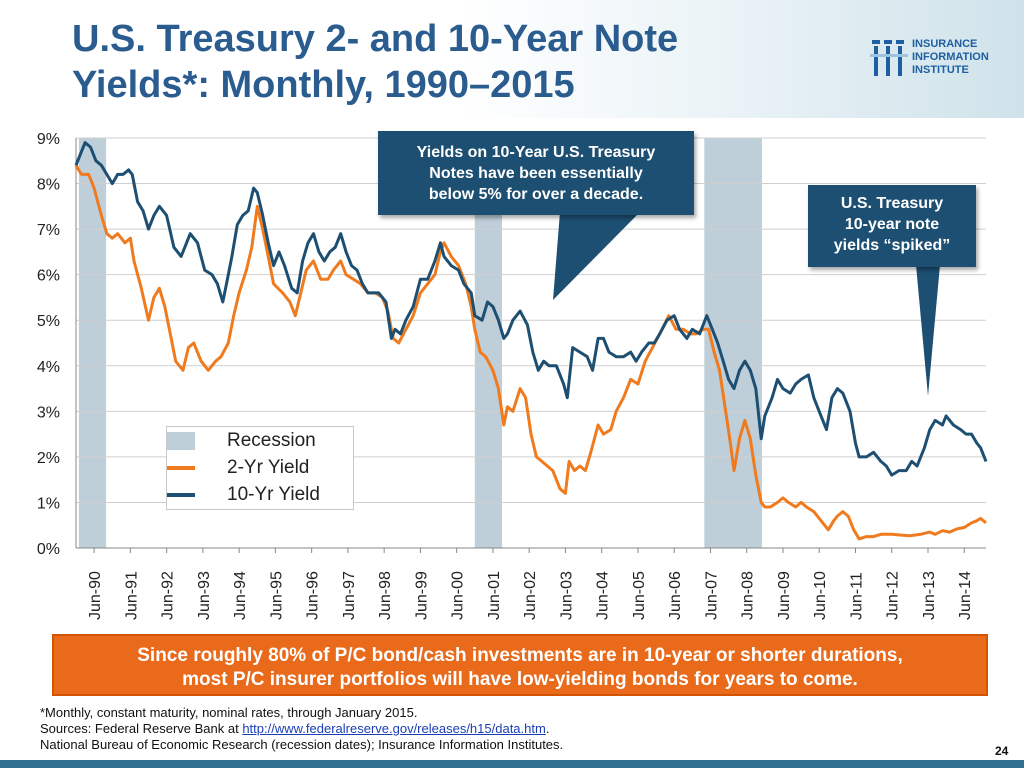  What do you see at coordinates (929, 595) in the screenshot?
I see `x-tick-label: Jun-13` at bounding box center [929, 595].